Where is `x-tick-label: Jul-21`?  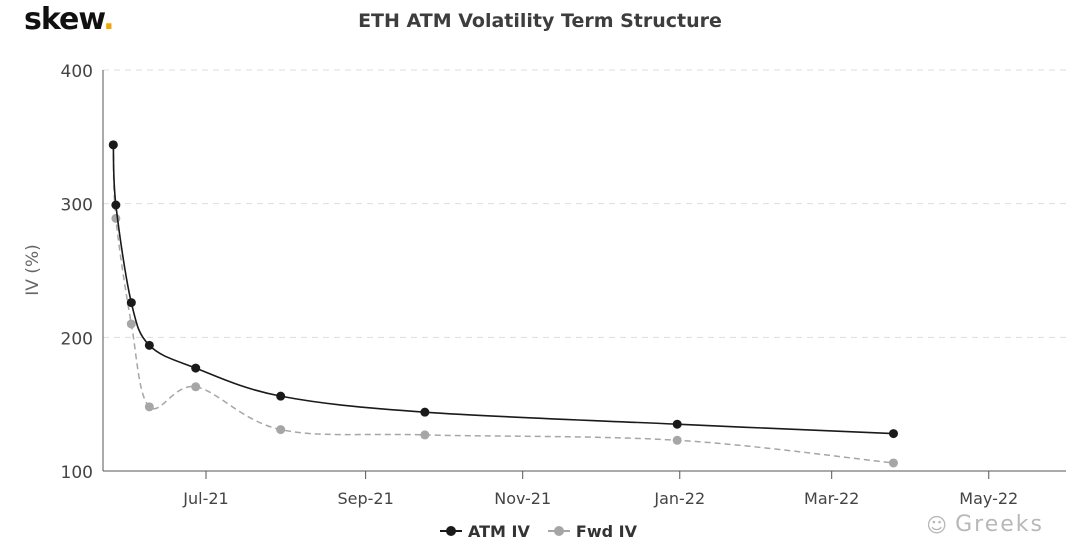
x-tick-label: Jul-21 is located at coordinates (205, 498).